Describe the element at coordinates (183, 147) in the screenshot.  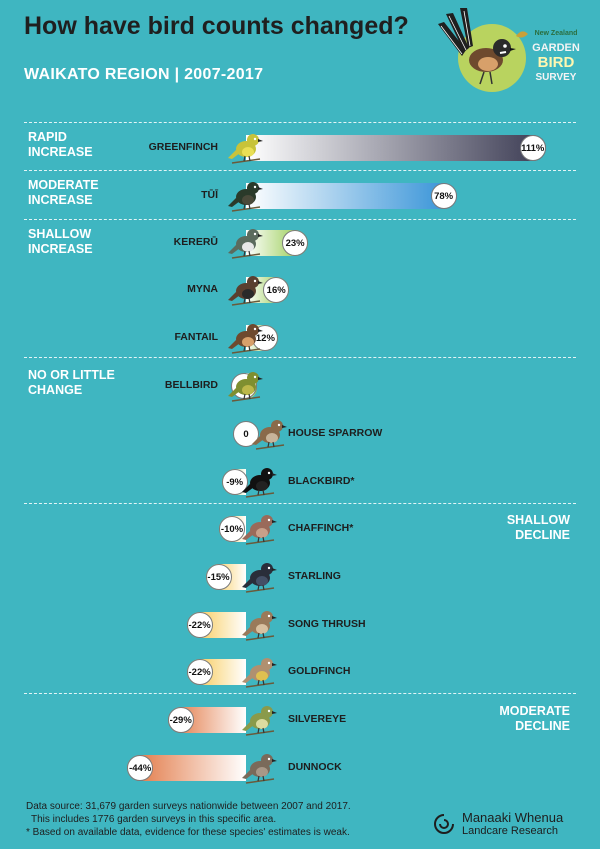
I see `category-label-greenfinch: GREENFINCH` at that location.